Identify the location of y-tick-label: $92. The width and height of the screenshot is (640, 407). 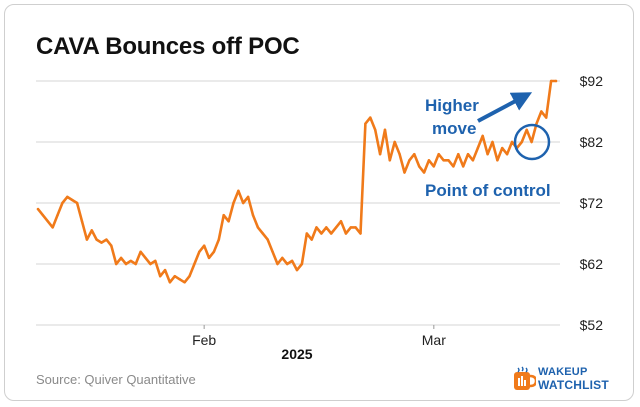
(592, 81).